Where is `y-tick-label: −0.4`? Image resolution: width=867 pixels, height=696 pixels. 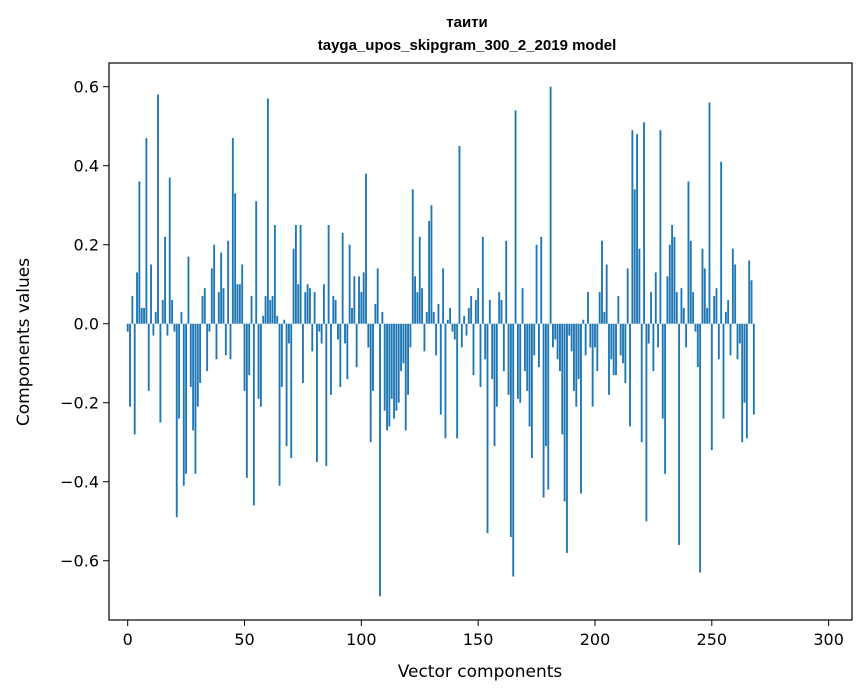
y-tick-label: −0.4 is located at coordinates (79, 482).